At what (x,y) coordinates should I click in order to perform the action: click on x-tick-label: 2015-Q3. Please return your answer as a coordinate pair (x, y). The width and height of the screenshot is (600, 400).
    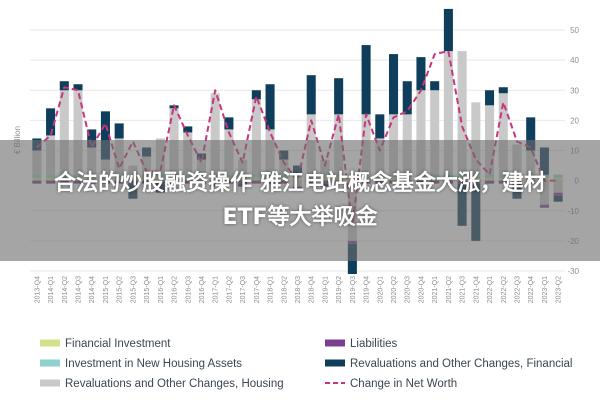
    Looking at the image, I should click on (133, 289).